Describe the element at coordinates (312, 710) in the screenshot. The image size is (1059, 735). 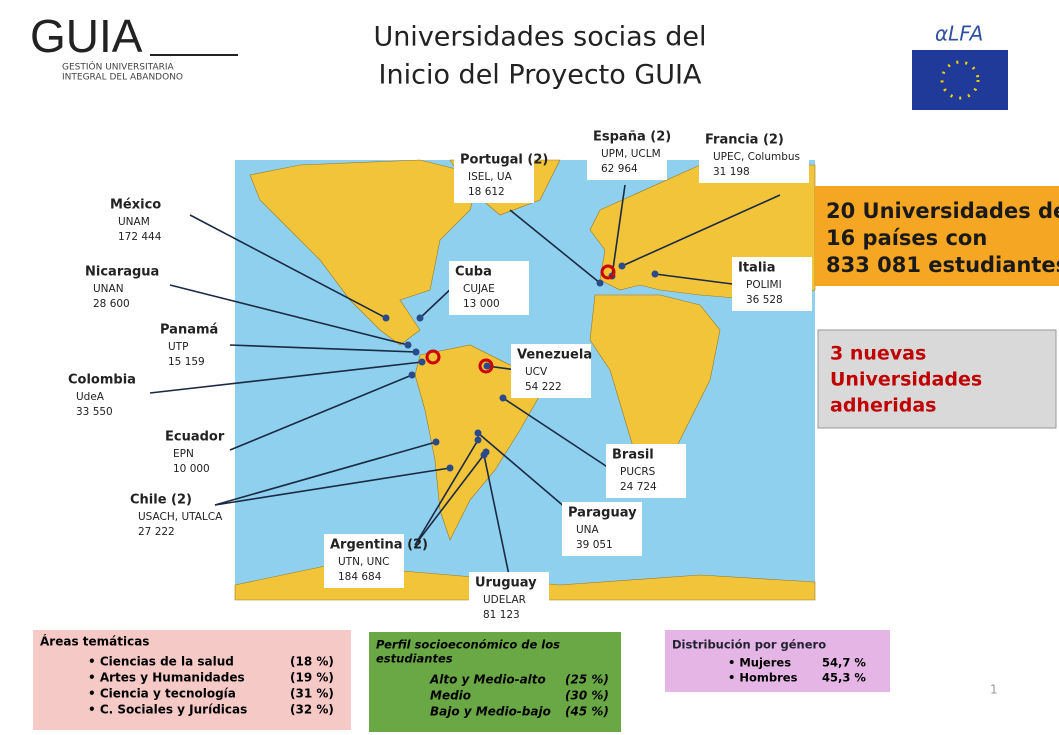
I see `area-pct: (32 %)` at that location.